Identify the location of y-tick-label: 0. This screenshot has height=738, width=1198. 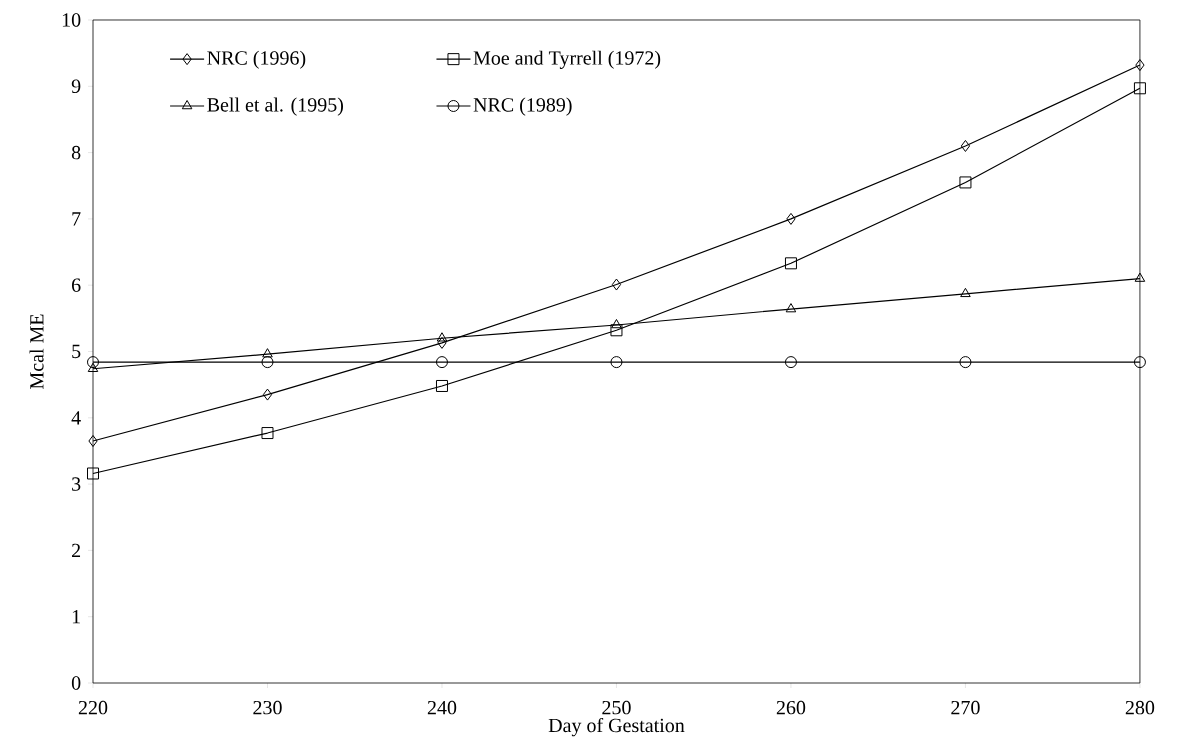
(76, 683).